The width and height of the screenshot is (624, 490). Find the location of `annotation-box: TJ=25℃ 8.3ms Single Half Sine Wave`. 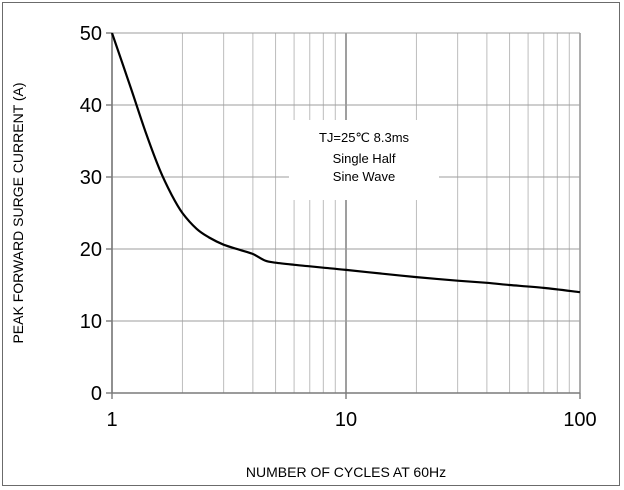

annotation-box: TJ=25℃ 8.3ms Single Half Sine Wave is located at coordinates (364, 160).